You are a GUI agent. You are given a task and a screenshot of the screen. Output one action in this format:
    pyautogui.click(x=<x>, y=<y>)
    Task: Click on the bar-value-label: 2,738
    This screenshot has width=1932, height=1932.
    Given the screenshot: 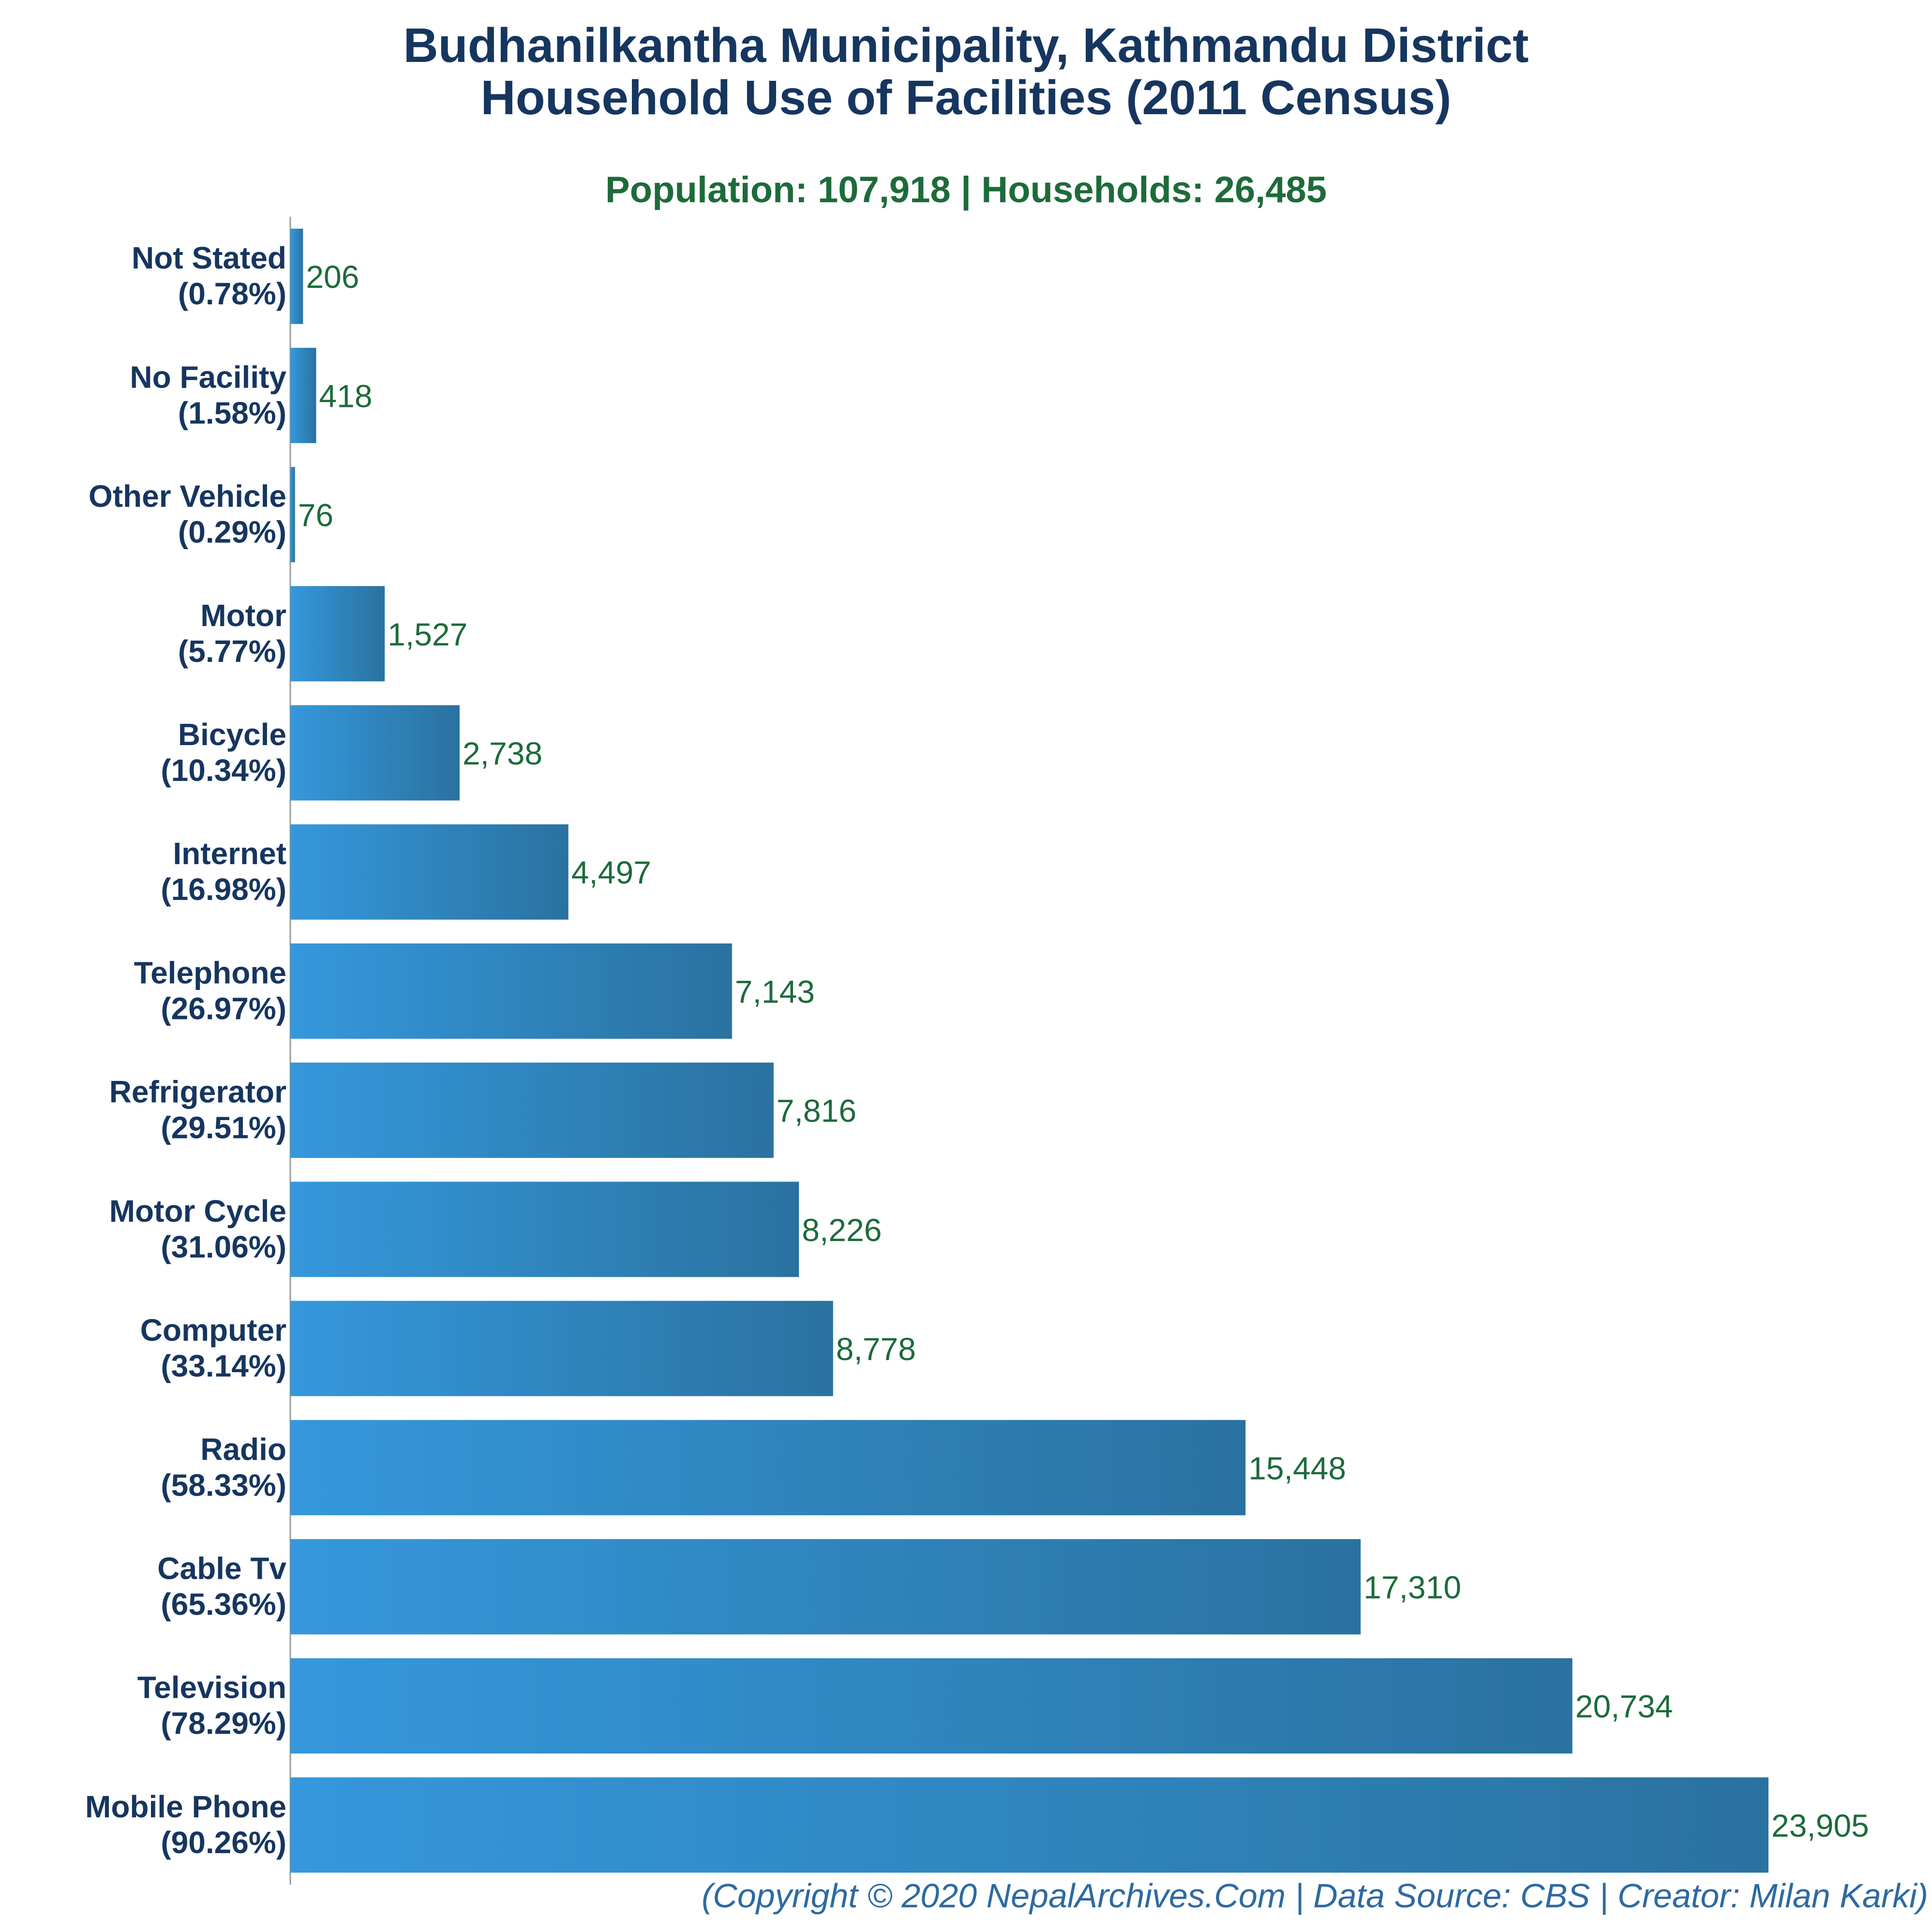 What is the action you would take?
    pyautogui.click(x=502, y=753)
    